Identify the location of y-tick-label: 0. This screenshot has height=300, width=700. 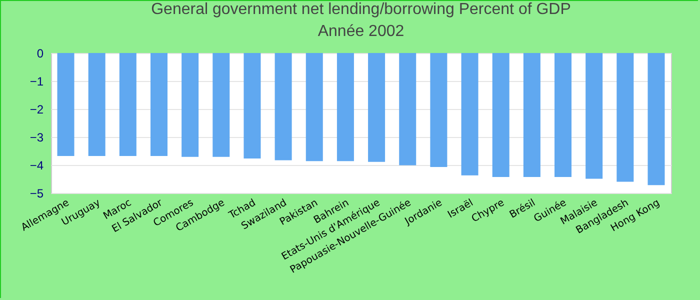
(40, 53).